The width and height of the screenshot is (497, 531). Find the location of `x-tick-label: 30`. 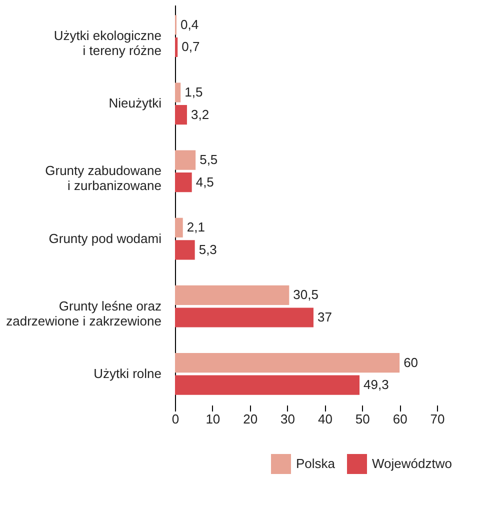

x-tick-label: 30 is located at coordinates (288, 419).